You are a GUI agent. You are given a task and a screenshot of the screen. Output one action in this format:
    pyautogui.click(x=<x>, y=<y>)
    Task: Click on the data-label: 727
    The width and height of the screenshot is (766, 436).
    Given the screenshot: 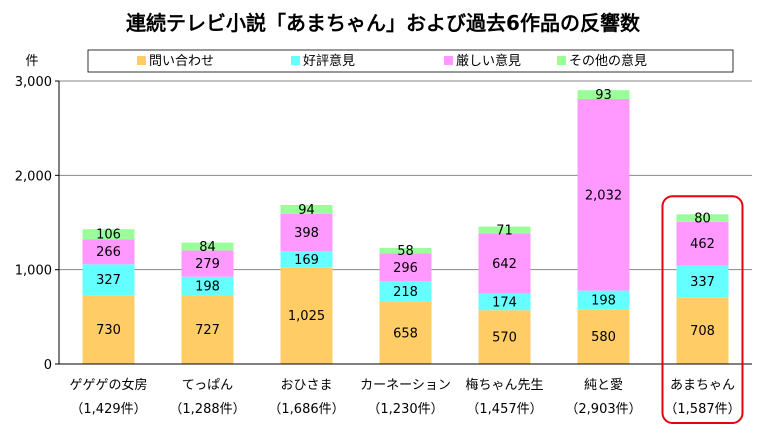 What is the action you would take?
    pyautogui.click(x=207, y=330)
    